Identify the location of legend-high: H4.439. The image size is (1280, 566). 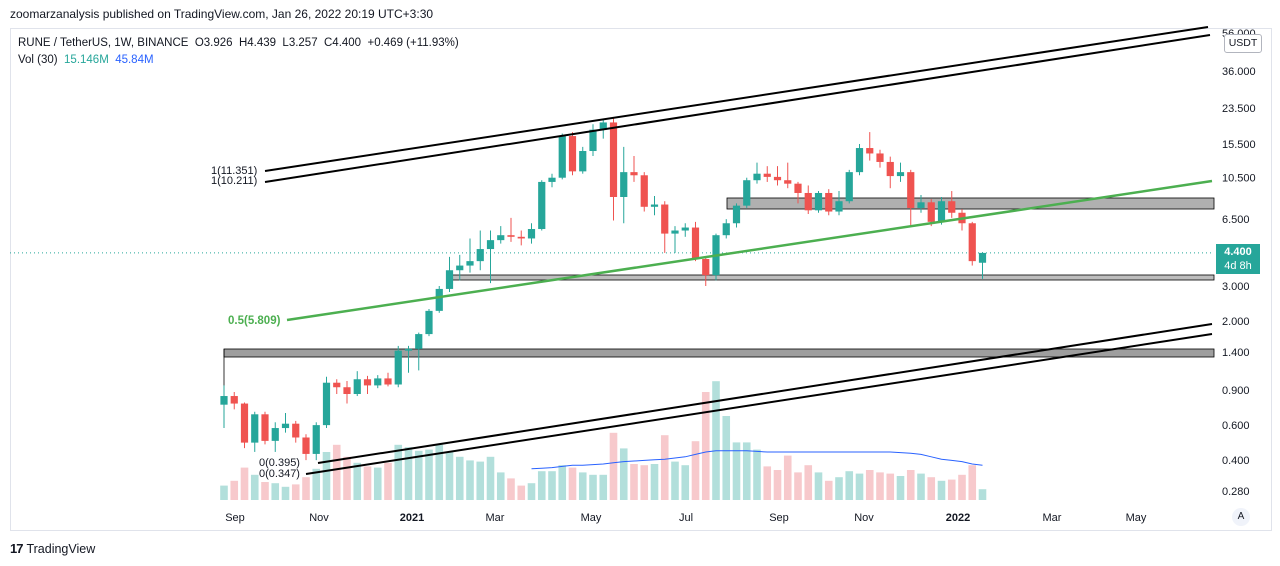
(257, 43).